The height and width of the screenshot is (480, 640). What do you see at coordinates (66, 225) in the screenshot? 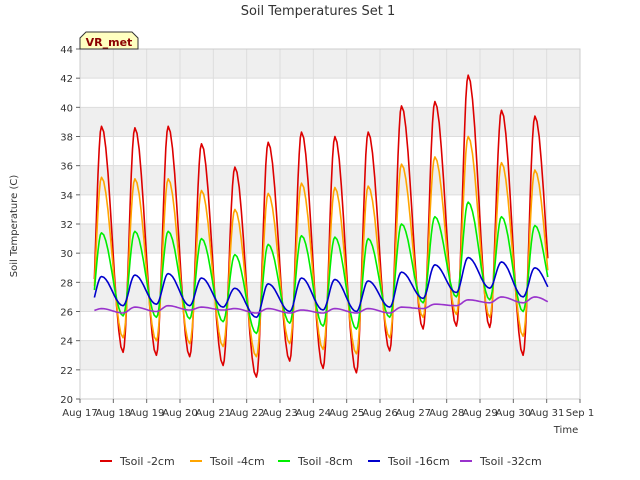
I see `y-tick-label: 32` at bounding box center [66, 225].